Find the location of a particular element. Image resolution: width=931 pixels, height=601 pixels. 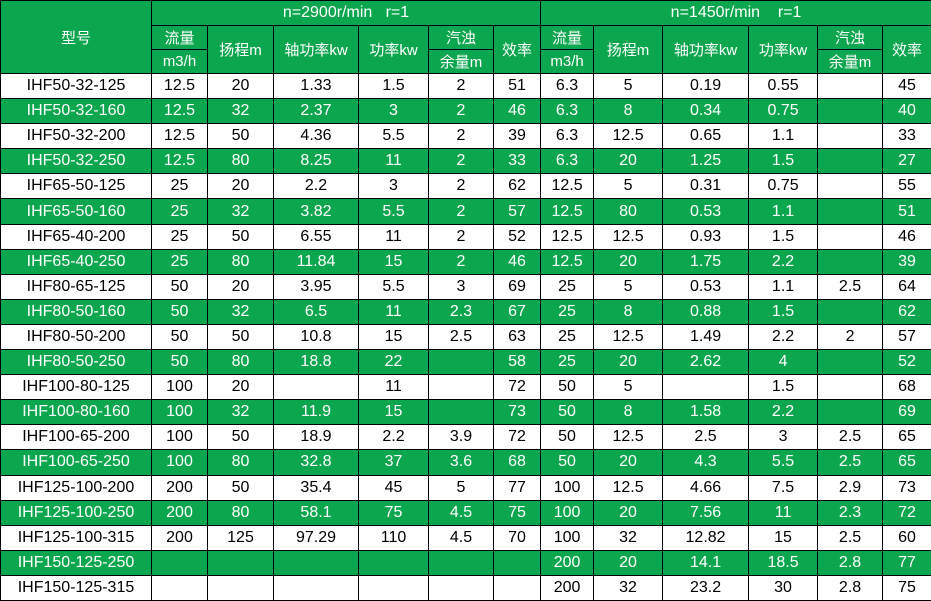

col-header-head-g1: 扬程m is located at coordinates (240, 49).